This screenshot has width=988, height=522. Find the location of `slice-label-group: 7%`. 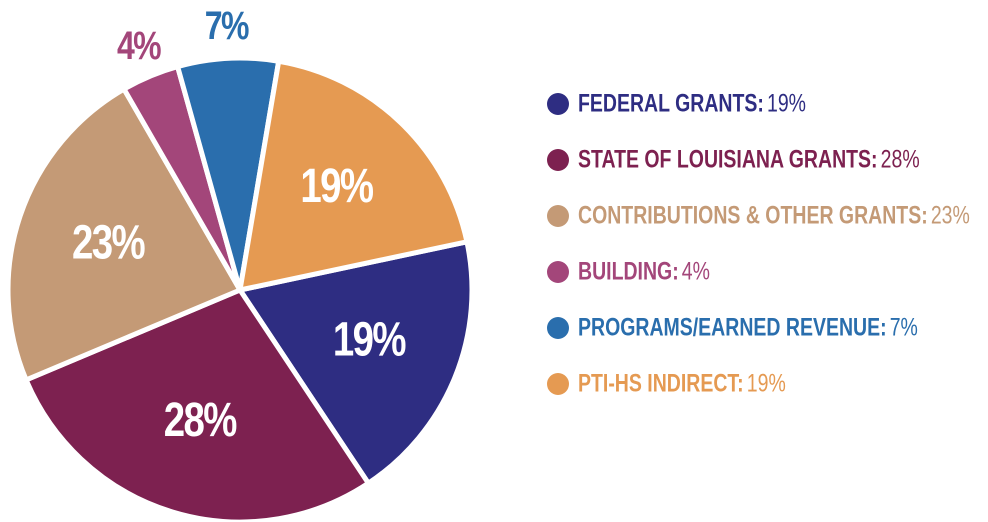

slice-label-group: 7% is located at coordinates (228, 24).